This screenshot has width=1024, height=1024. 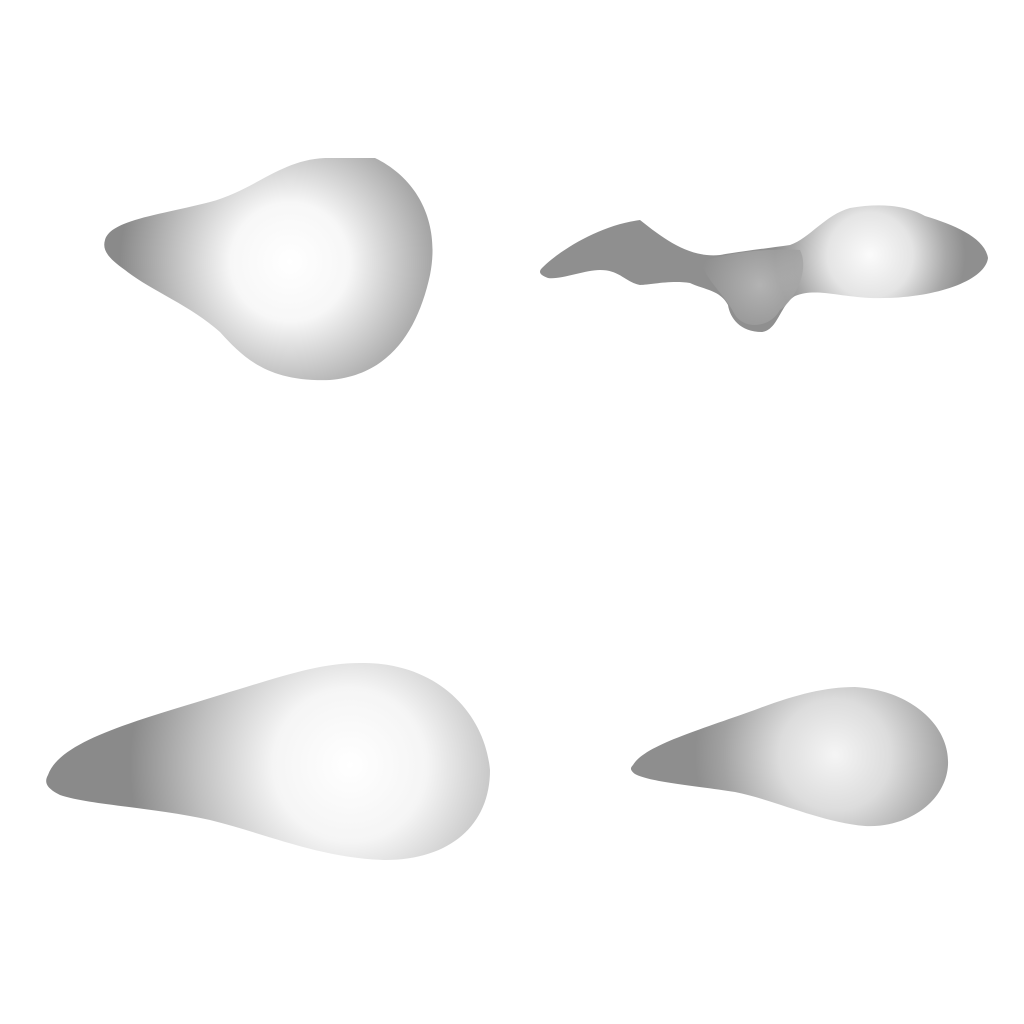 What do you see at coordinates (752, 287) in the screenshot?
I see `blob-top-right-midshade` at bounding box center [752, 287].